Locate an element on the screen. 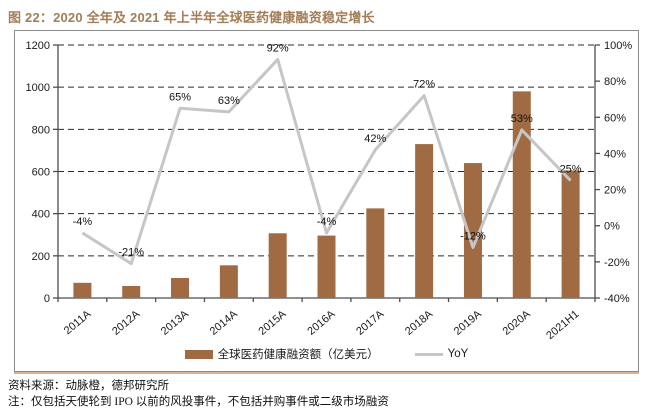 The height and width of the screenshot is (413, 650). source-text: 资料来源：动脉橙，德邦研究所 is located at coordinates (88, 386).